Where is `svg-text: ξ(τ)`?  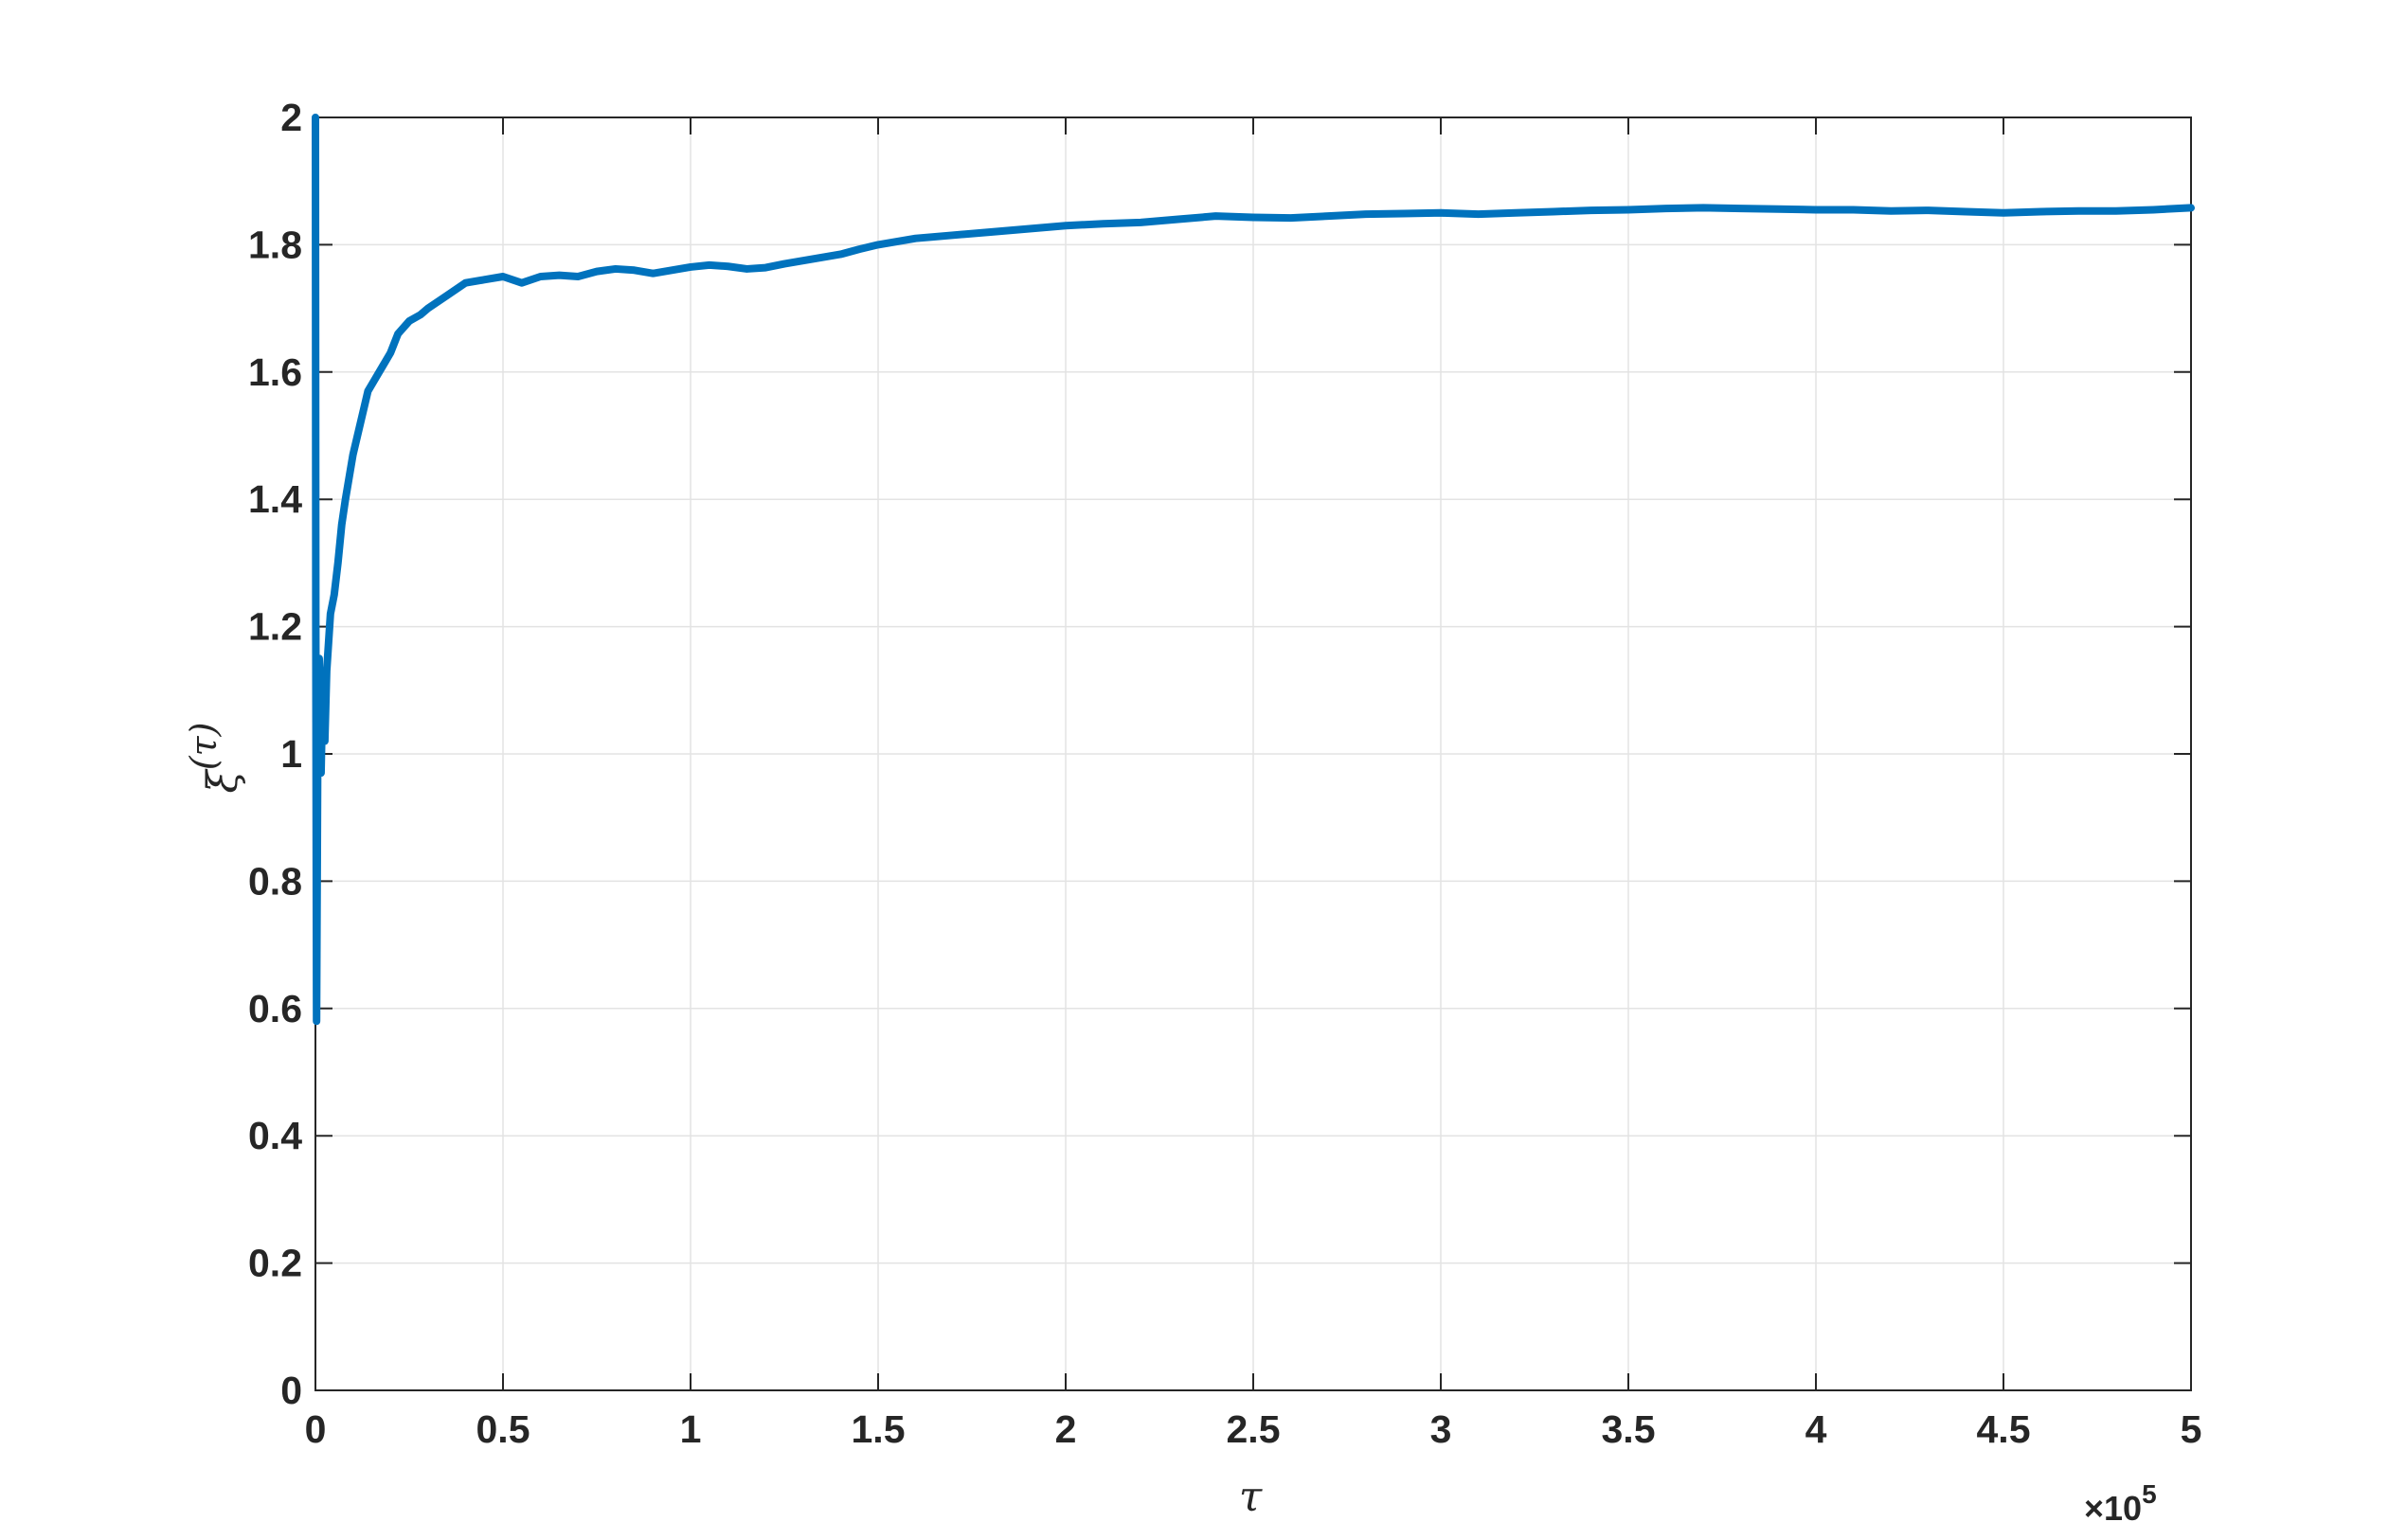
svg-text: ξ(τ) is located at coordinates (215, 758).